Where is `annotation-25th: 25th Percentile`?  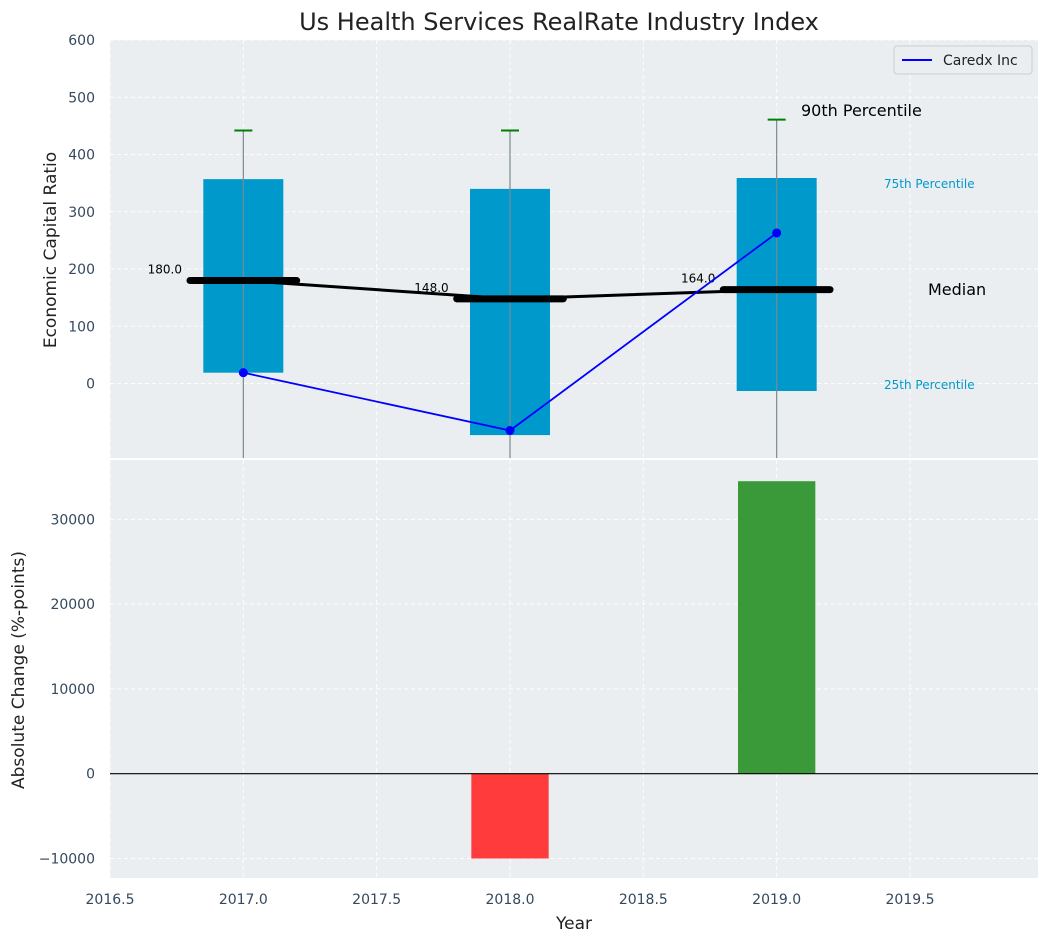
annotation-25th: 25th Percentile is located at coordinates (929, 385).